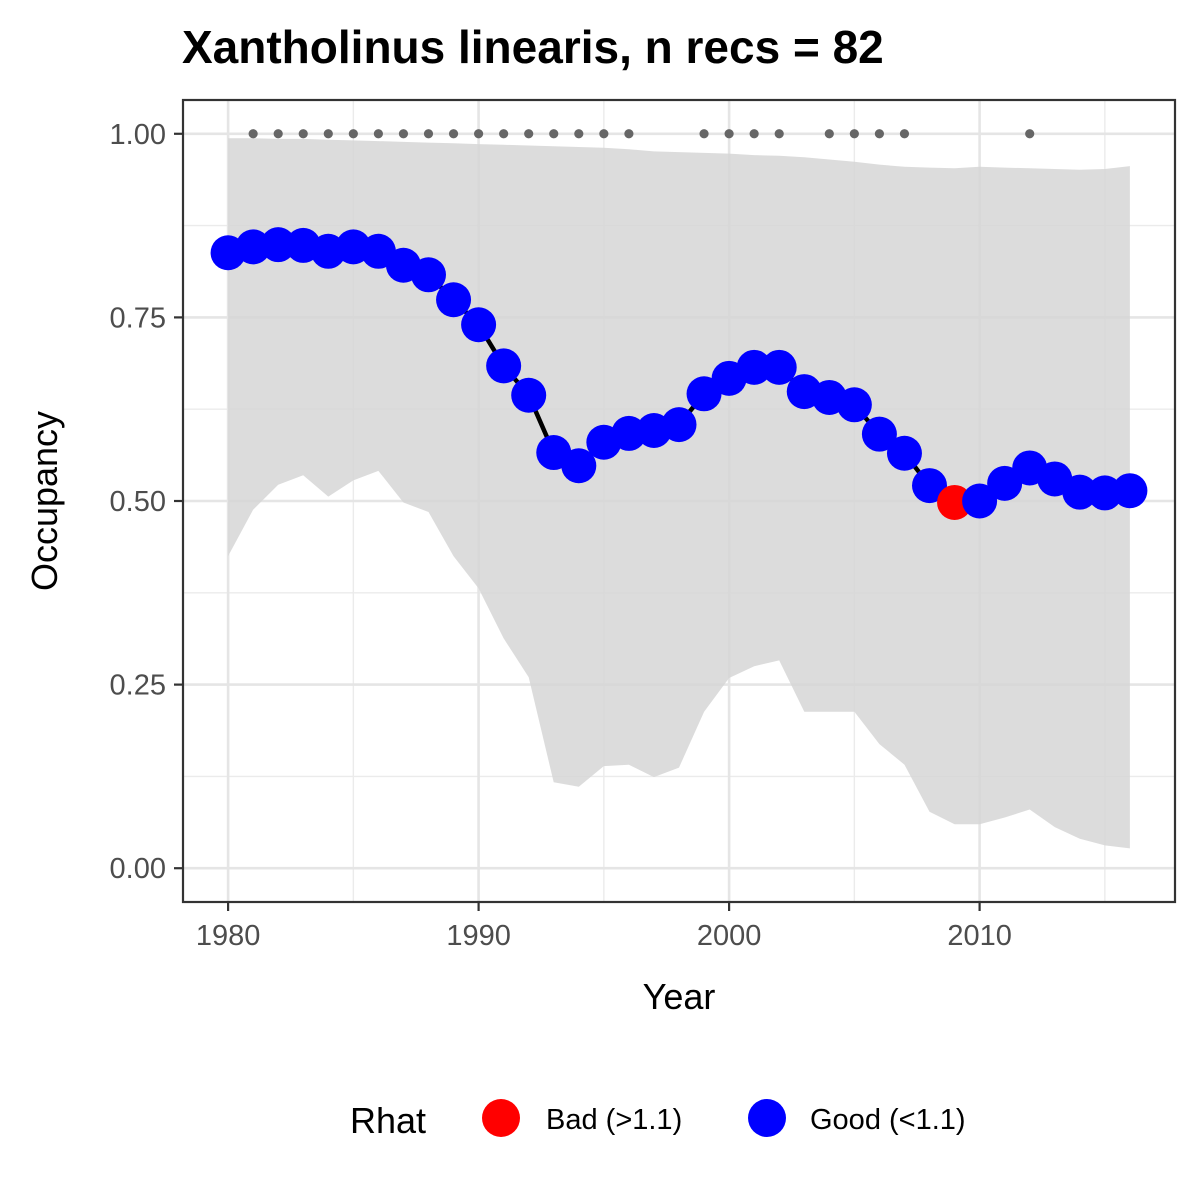 This screenshot has height=1200, width=1200. I want to click on y-tick-label: 0.25, so click(138, 686).